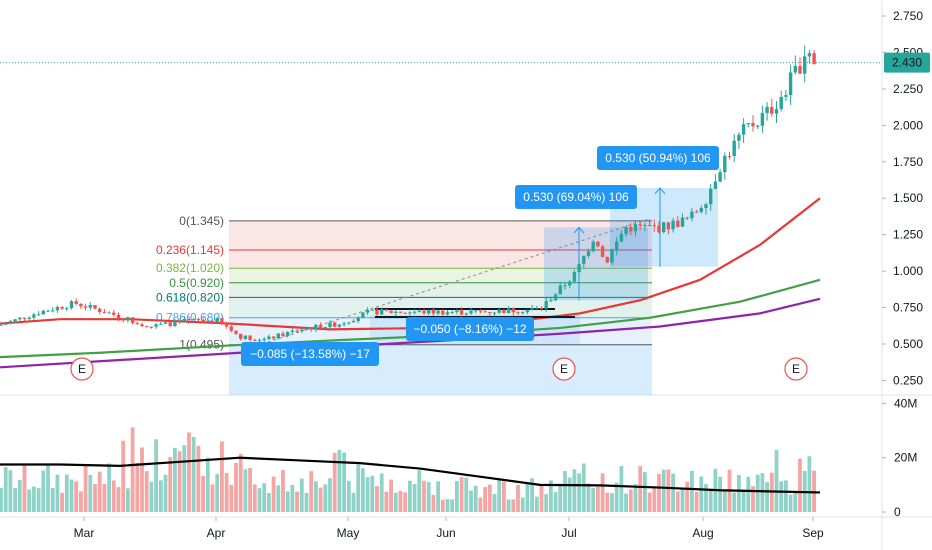 This screenshot has height=550, width=932. I want to click on earnings-marker-label: E, so click(82, 369).